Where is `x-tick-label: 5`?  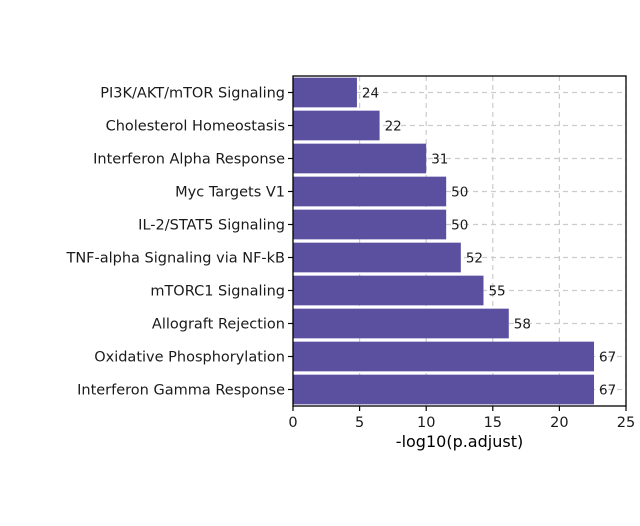 x-tick-label: 5 is located at coordinates (359, 423).